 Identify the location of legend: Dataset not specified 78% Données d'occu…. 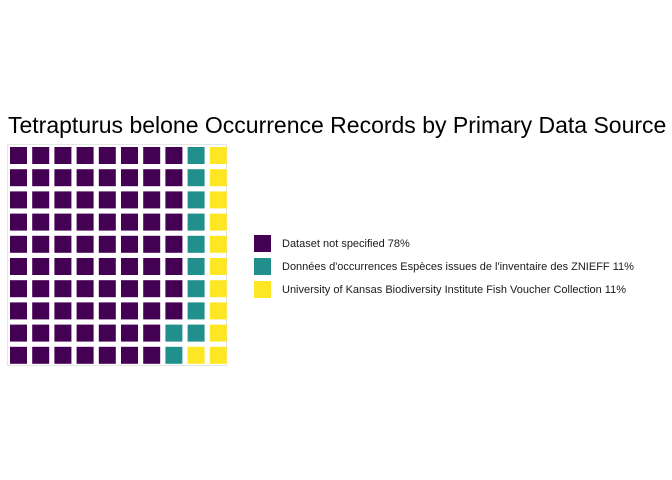
(444, 266).